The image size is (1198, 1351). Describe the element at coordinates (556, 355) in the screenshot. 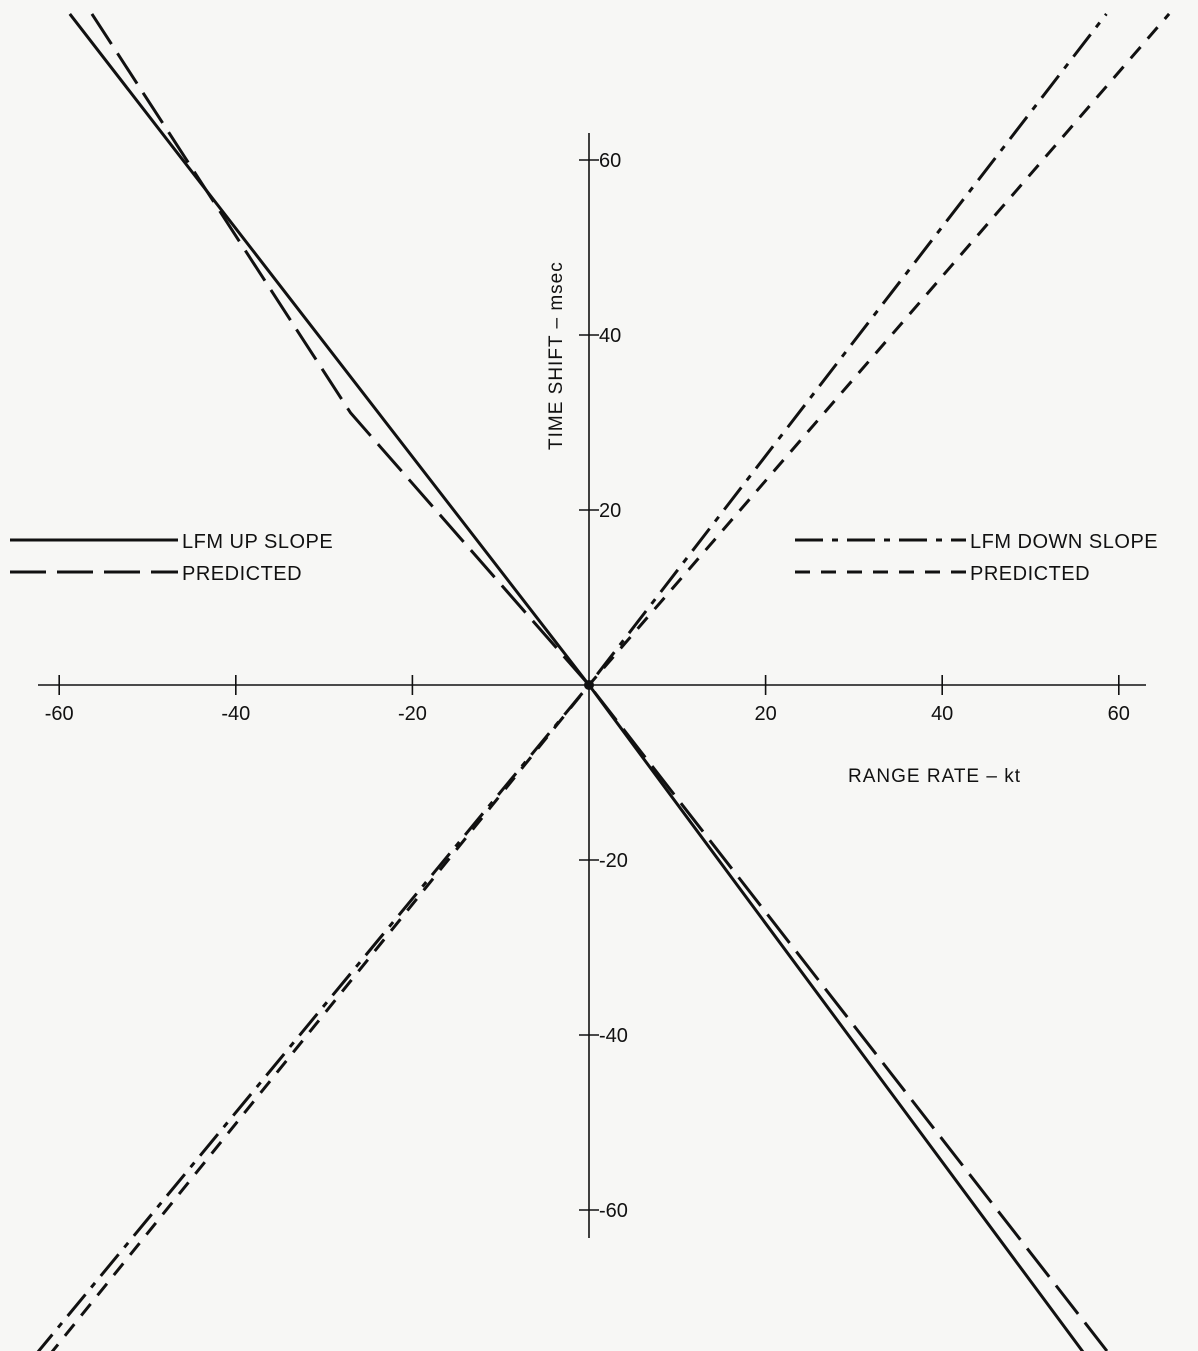

I see `y-axis-title: TIME SHIFT – msec` at that location.